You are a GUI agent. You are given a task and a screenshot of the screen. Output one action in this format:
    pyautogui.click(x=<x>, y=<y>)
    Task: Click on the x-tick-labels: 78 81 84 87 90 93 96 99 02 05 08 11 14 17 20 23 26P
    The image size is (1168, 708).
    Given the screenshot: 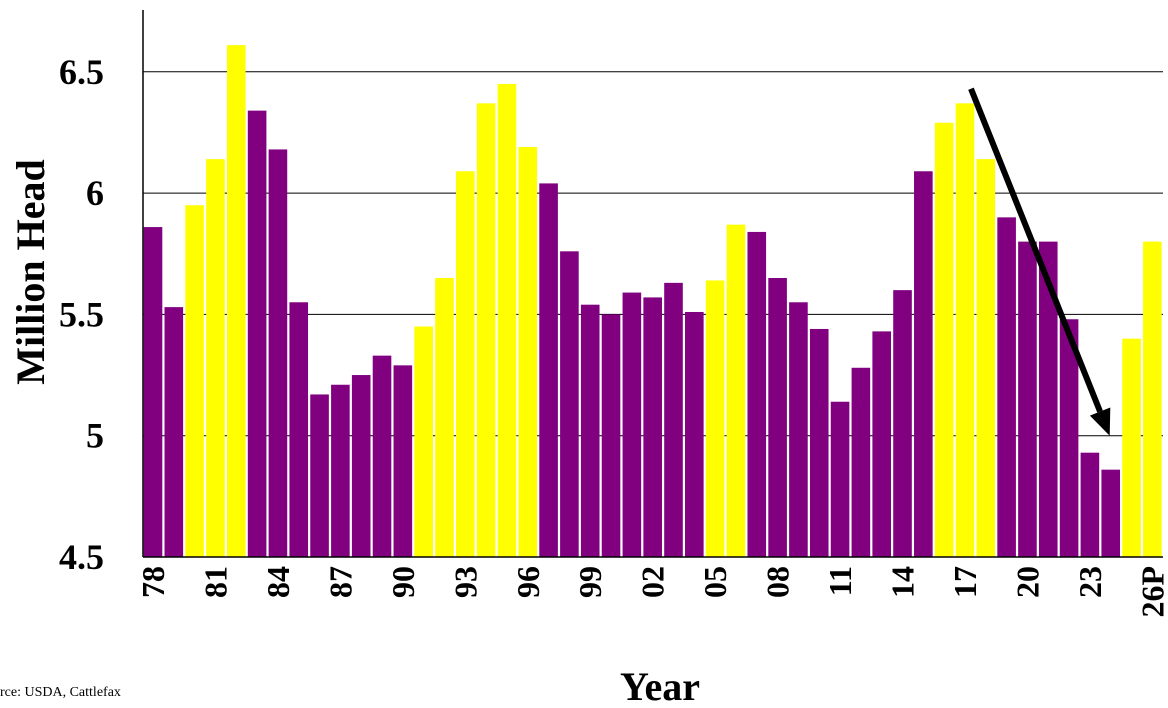 What is the action you would take?
    pyautogui.click(x=651, y=592)
    